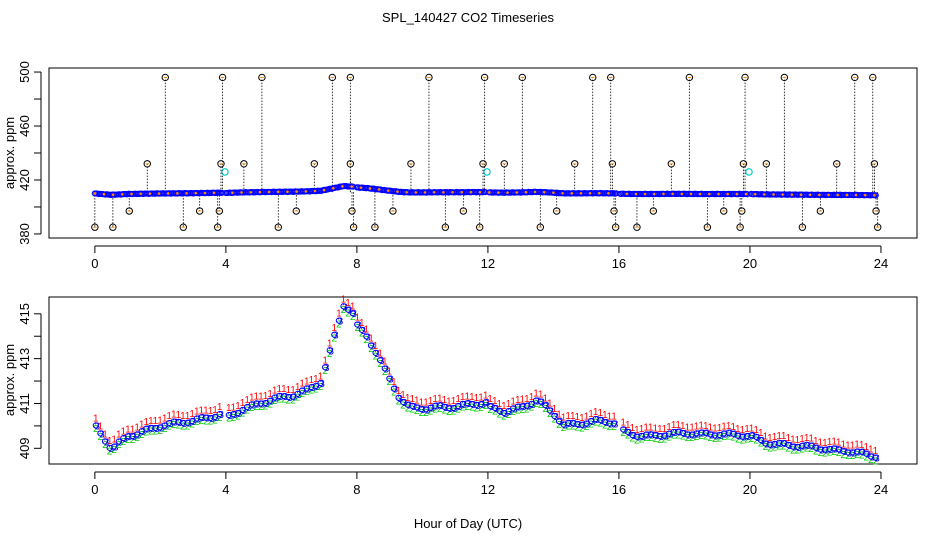  Describe the element at coordinates (24, 448) in the screenshot. I see `bottom-y-tick-label: 409` at that location.